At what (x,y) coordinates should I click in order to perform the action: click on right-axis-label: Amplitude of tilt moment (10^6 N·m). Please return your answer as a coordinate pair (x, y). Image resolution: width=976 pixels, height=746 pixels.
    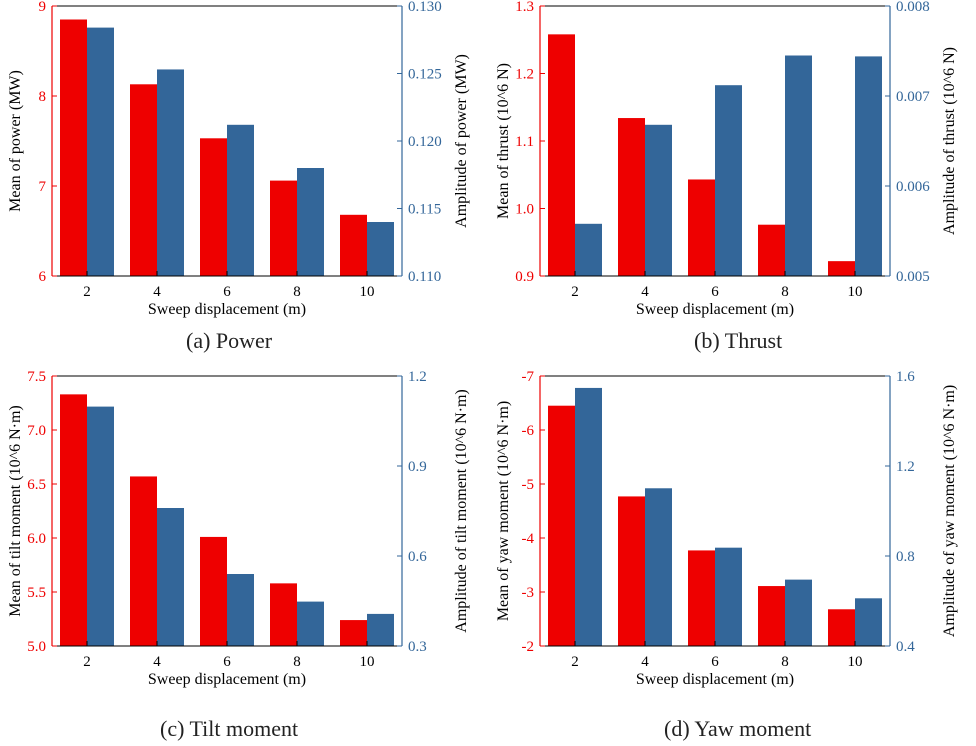
    Looking at the image, I should click on (461, 510).